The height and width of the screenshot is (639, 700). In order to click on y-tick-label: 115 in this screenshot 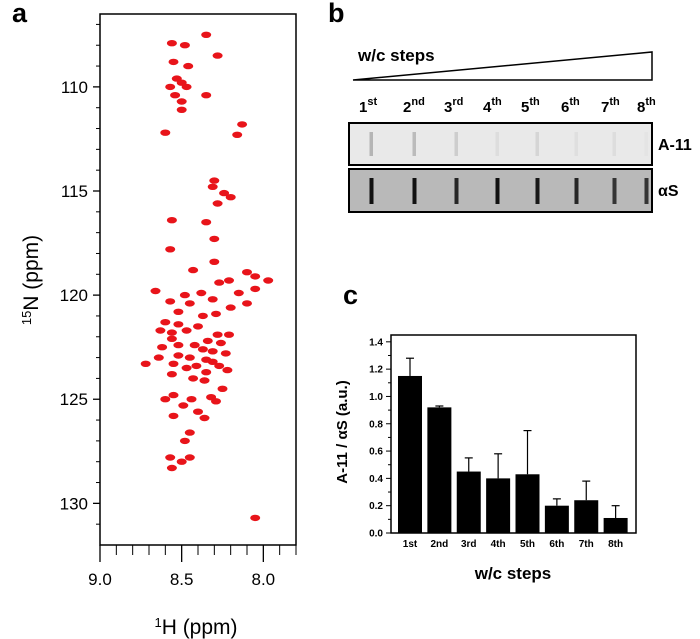, I will do `click(74, 191)`.